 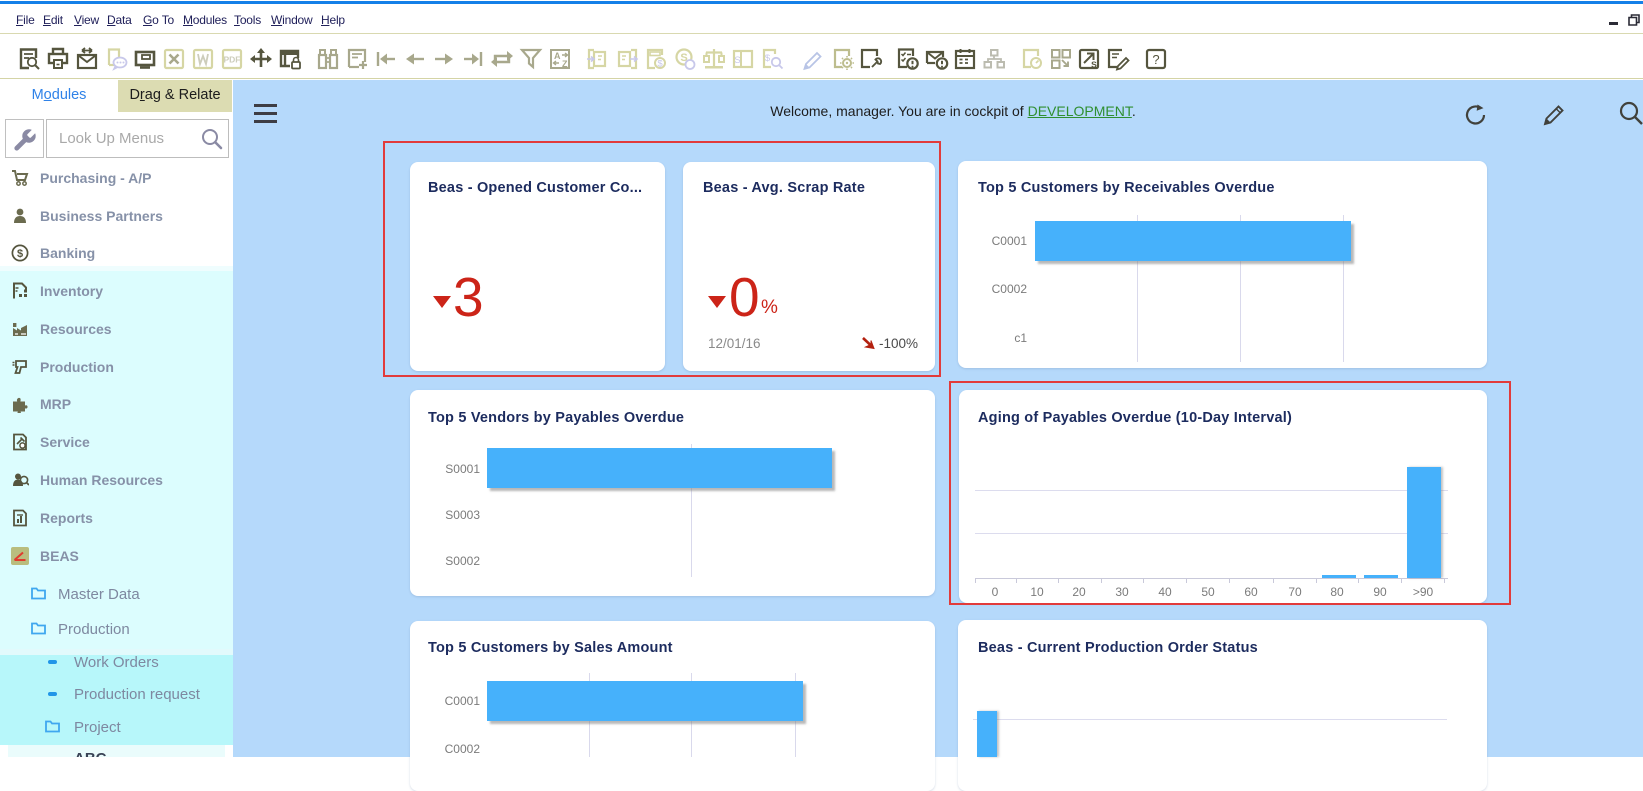 I want to click on svg-text: Z, so click(x=565, y=64).